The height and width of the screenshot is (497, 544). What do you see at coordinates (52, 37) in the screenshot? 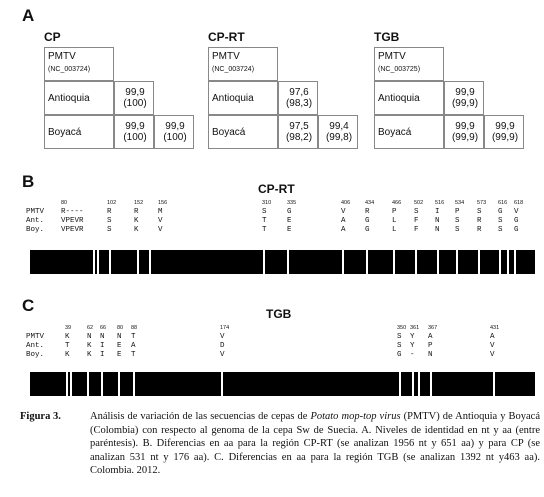
I see `table-title: CP` at bounding box center [52, 37].